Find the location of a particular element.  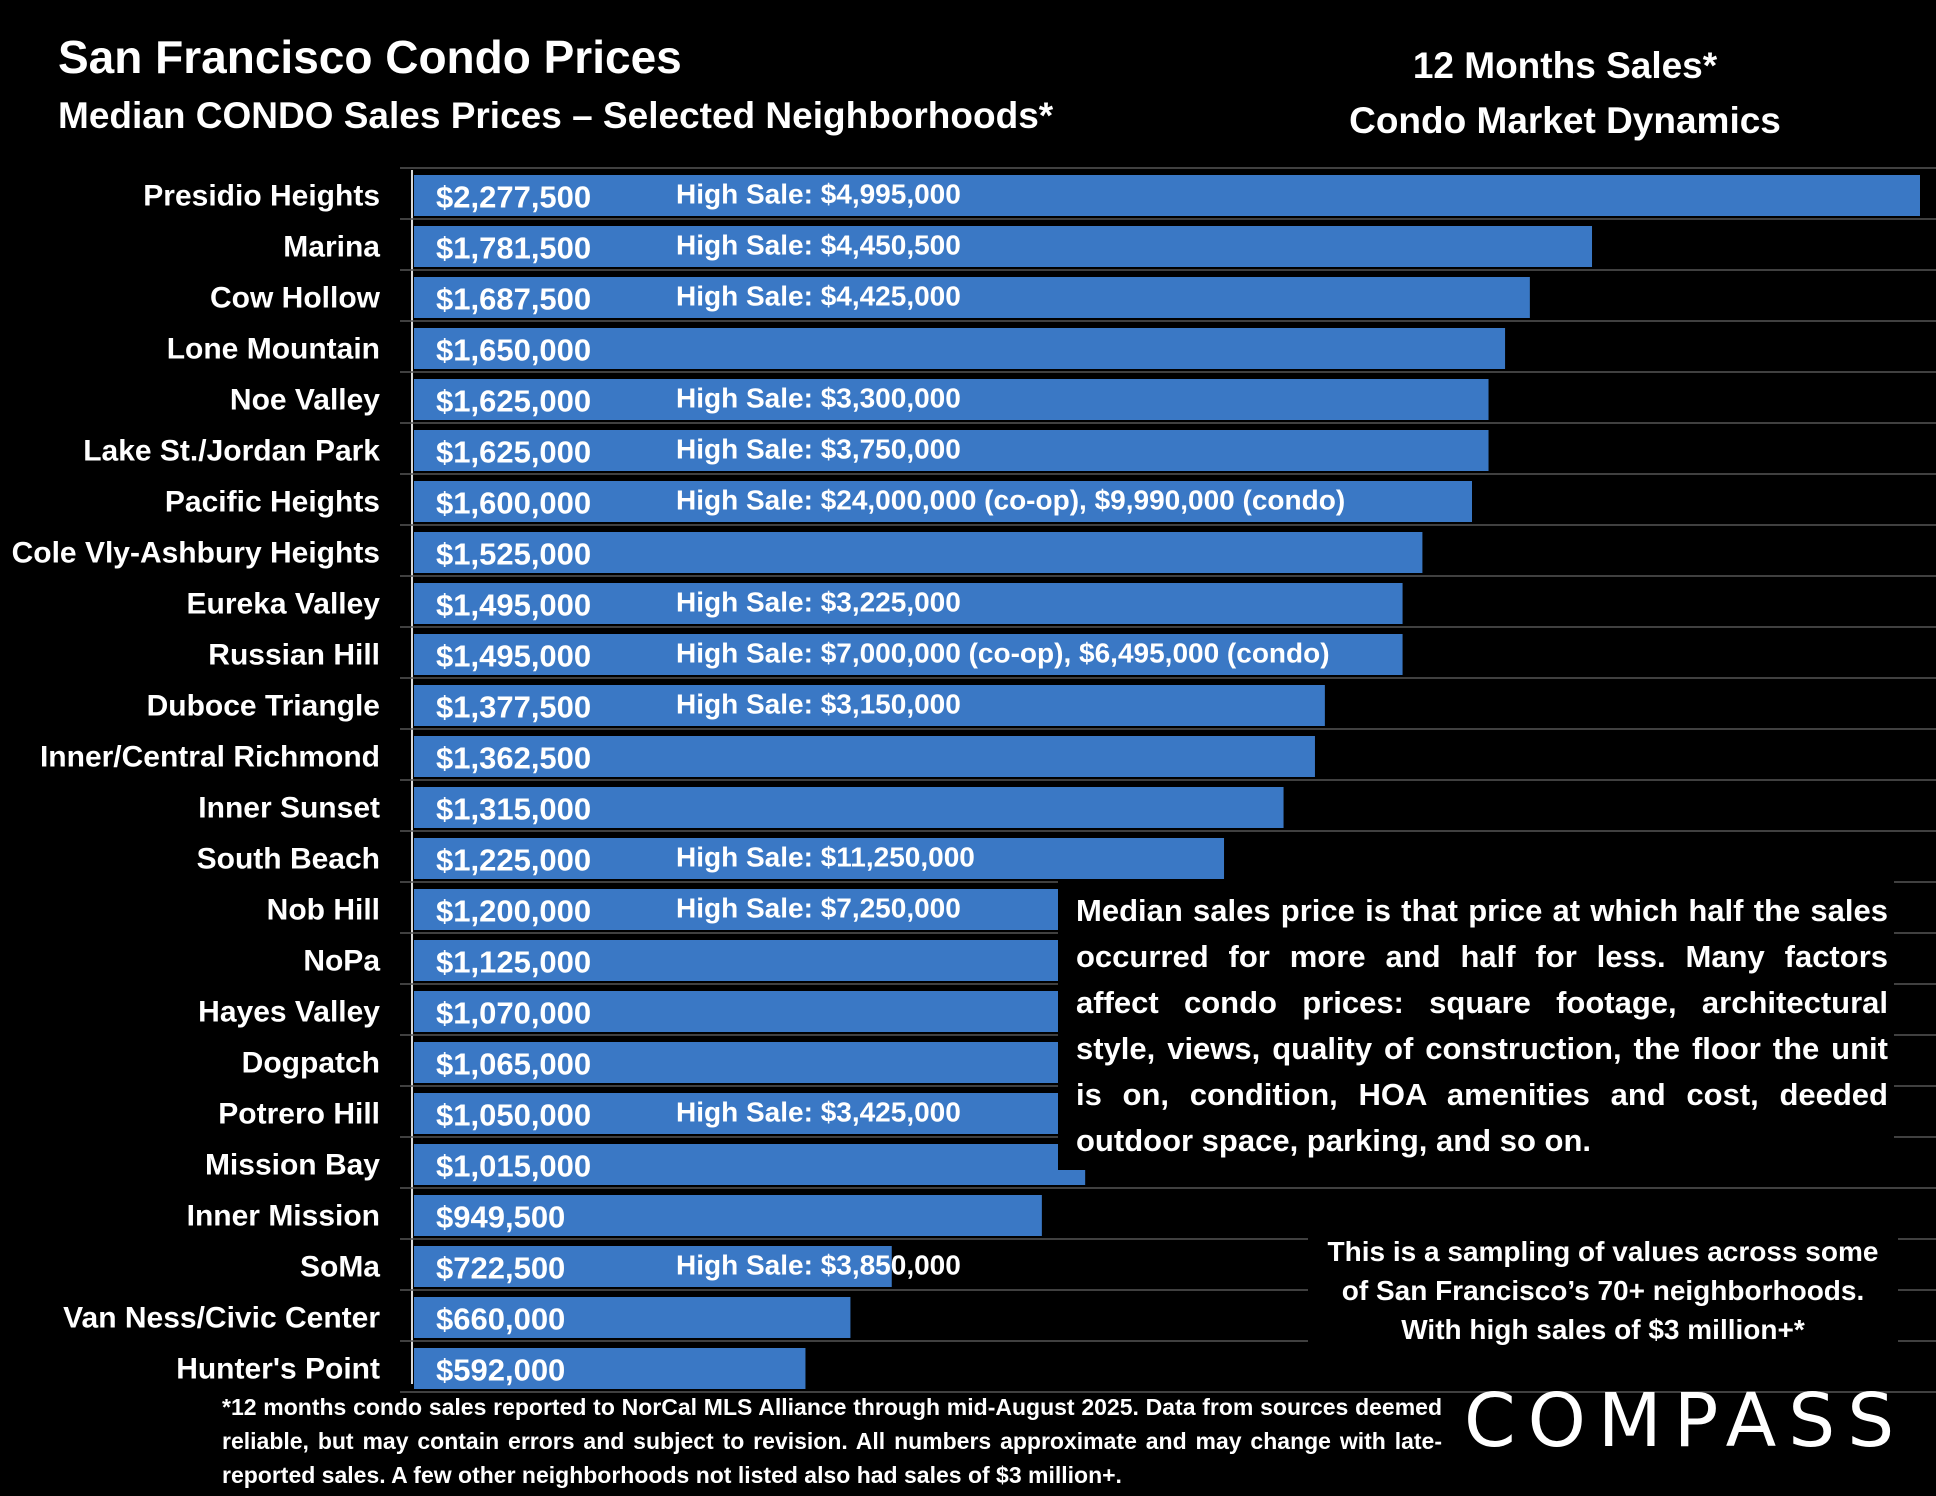

high-sale-label: High Sale: $3,750,000 is located at coordinates (818, 449).